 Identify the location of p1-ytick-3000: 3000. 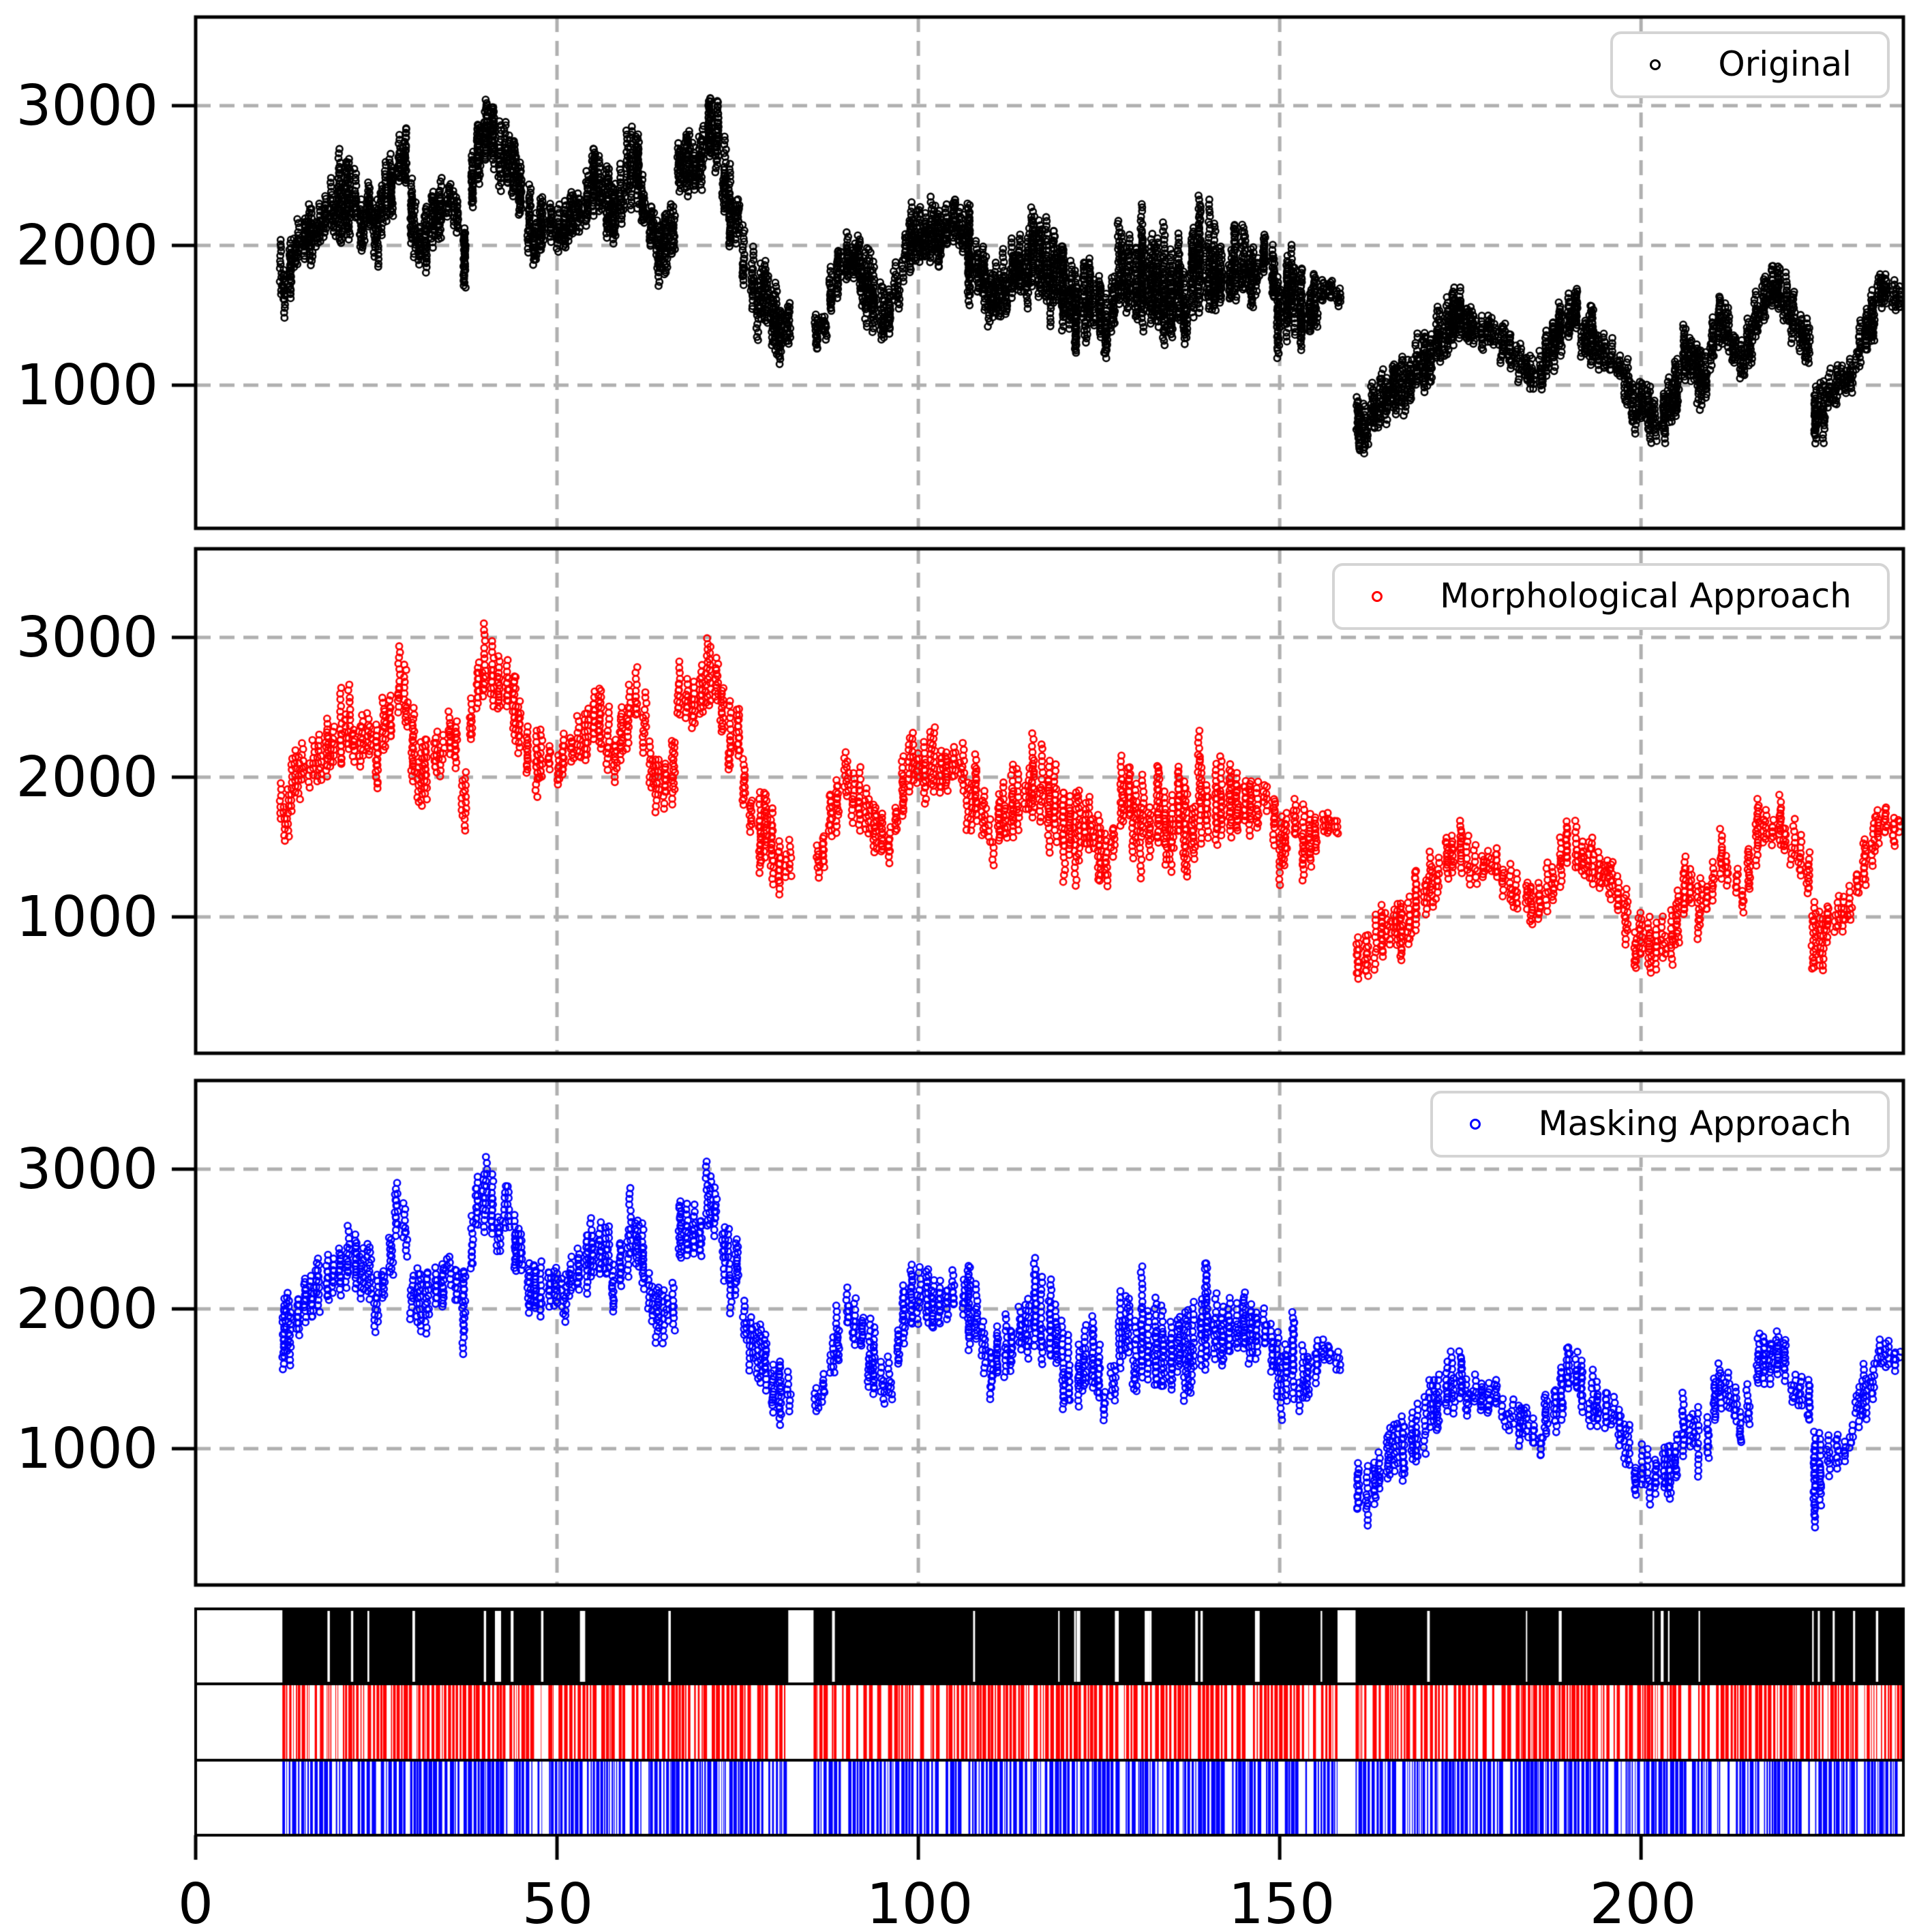
(87, 106).